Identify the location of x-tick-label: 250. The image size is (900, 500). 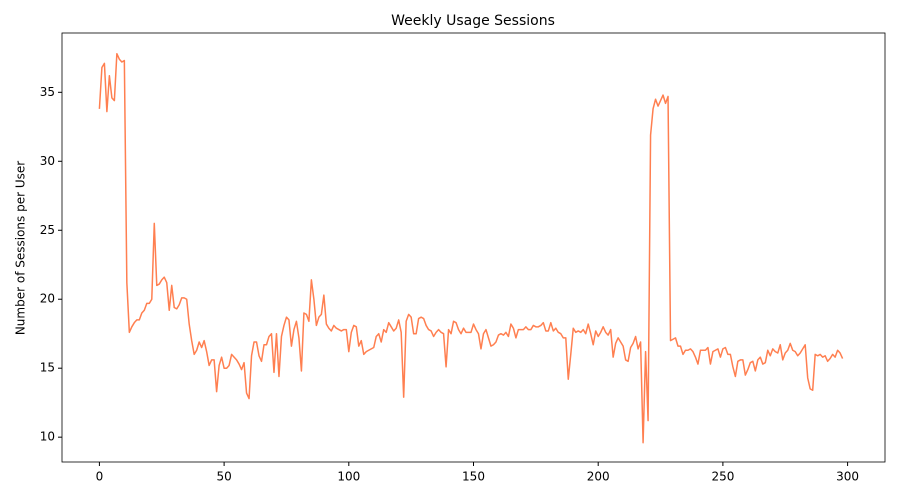
(722, 477).